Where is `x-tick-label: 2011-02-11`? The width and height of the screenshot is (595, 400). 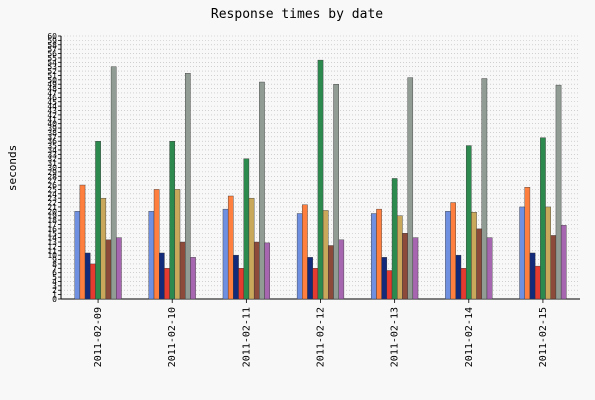
x-tick-label: 2011-02-11 is located at coordinates (246, 337).